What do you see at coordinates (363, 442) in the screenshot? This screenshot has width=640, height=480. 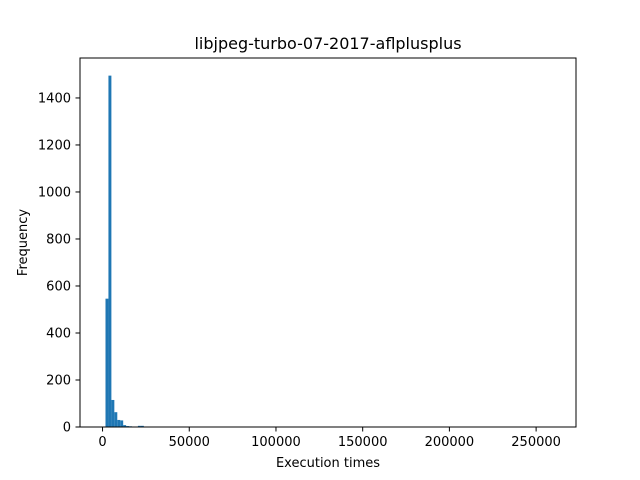 I see `x-tick-label: 150000` at bounding box center [363, 442].